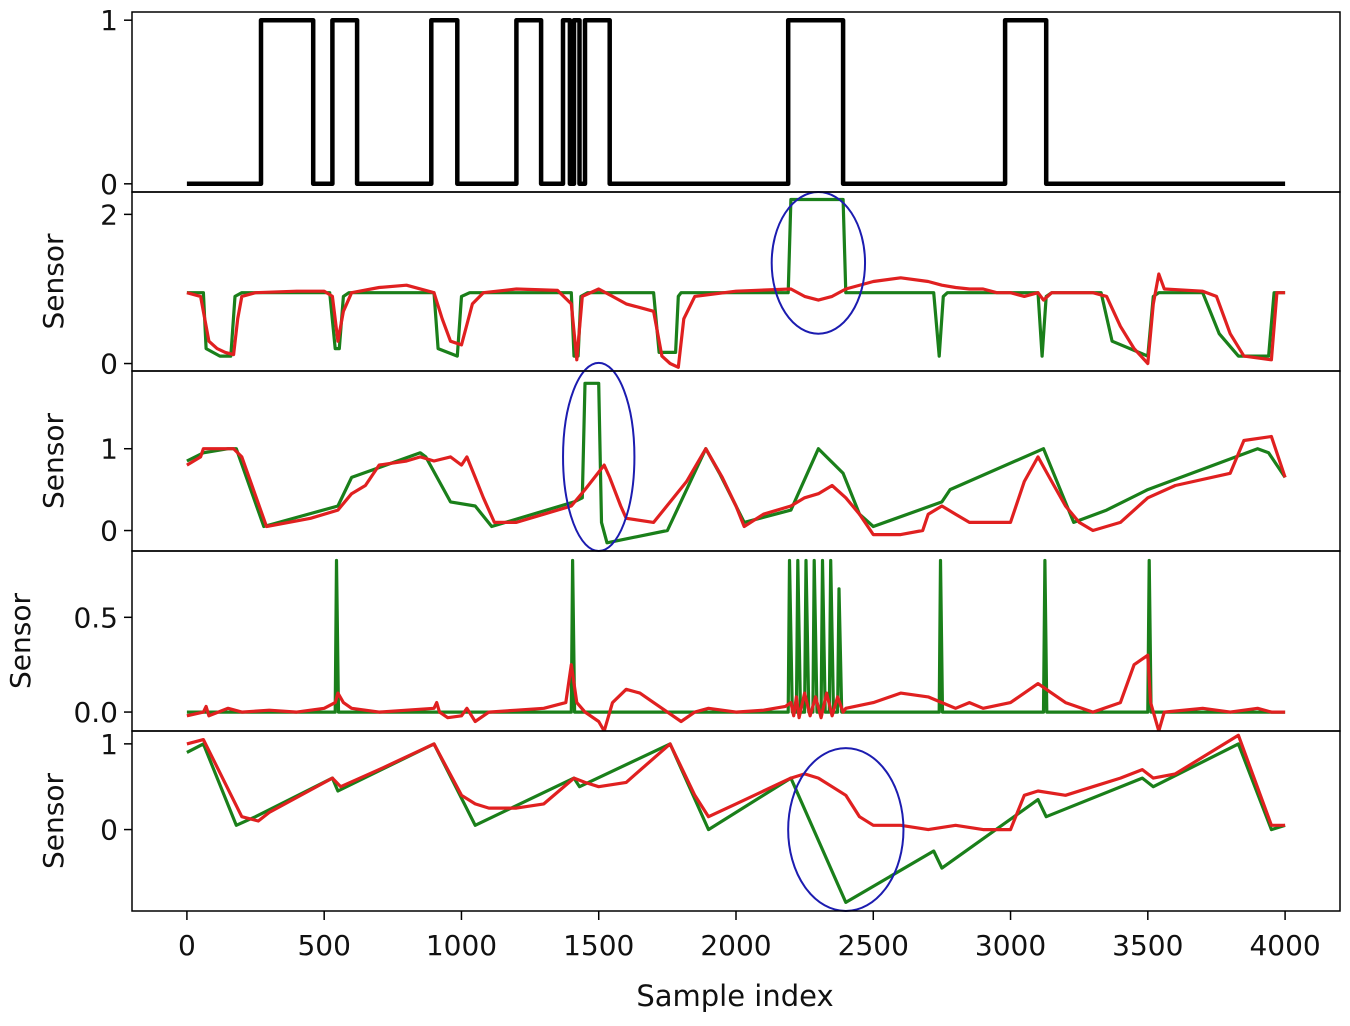 This screenshot has height=1026, width=1350. Describe the element at coordinates (598, 945) in the screenshot. I see `x-tick-label: 1500` at that location.